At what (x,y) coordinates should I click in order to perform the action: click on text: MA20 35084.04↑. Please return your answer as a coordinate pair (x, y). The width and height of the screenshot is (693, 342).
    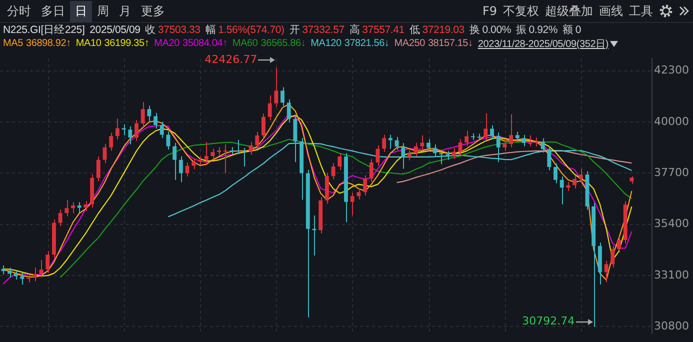
    Looking at the image, I should click on (191, 43).